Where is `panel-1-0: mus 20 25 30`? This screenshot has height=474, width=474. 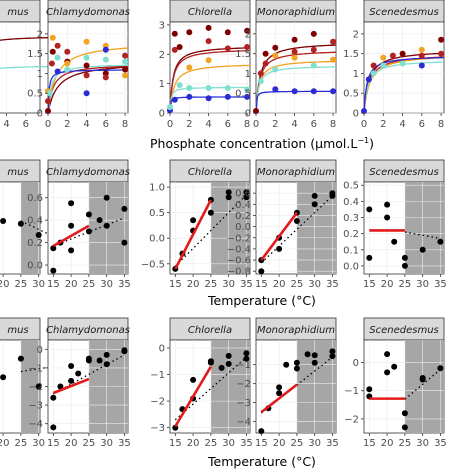 panel-1-0: mus 20 25 30 is located at coordinates (30, 224).